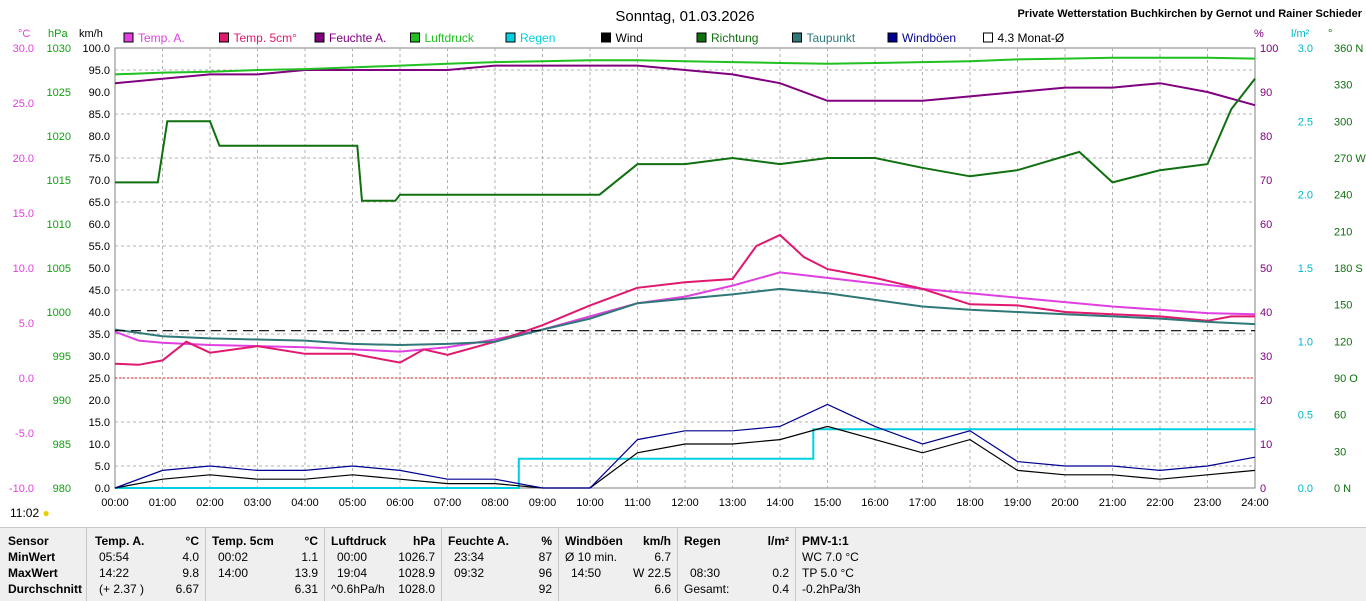 This screenshot has height=601, width=1366. I want to click on y-tick-wind: 55.0, so click(99, 247).